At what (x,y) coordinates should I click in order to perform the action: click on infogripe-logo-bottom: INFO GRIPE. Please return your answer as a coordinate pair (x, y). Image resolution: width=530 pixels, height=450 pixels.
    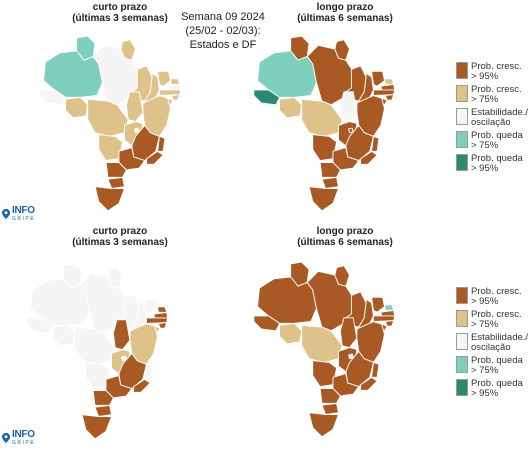
    Looking at the image, I should click on (18, 438).